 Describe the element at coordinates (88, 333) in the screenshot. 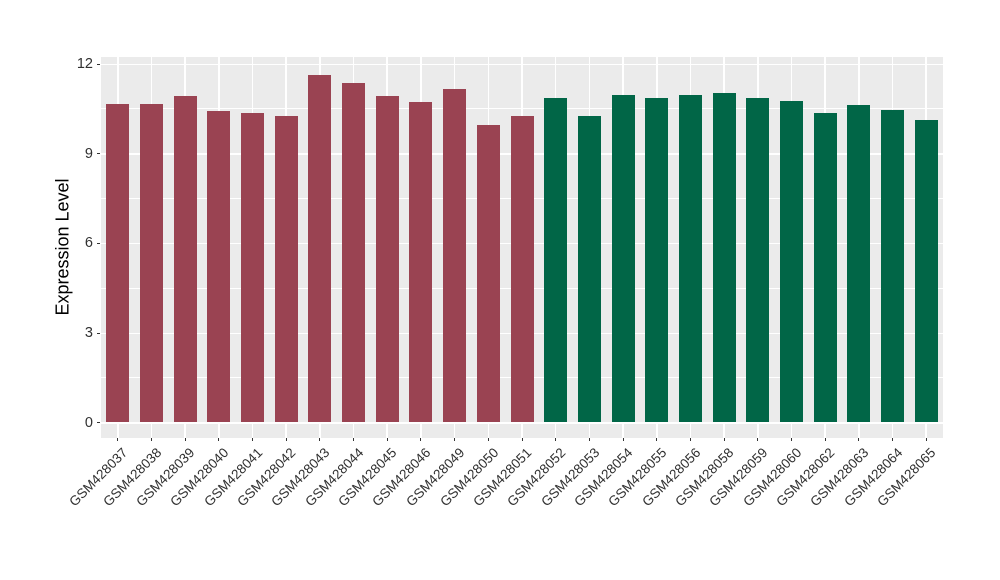

I see `y-tick-label: 3` at that location.